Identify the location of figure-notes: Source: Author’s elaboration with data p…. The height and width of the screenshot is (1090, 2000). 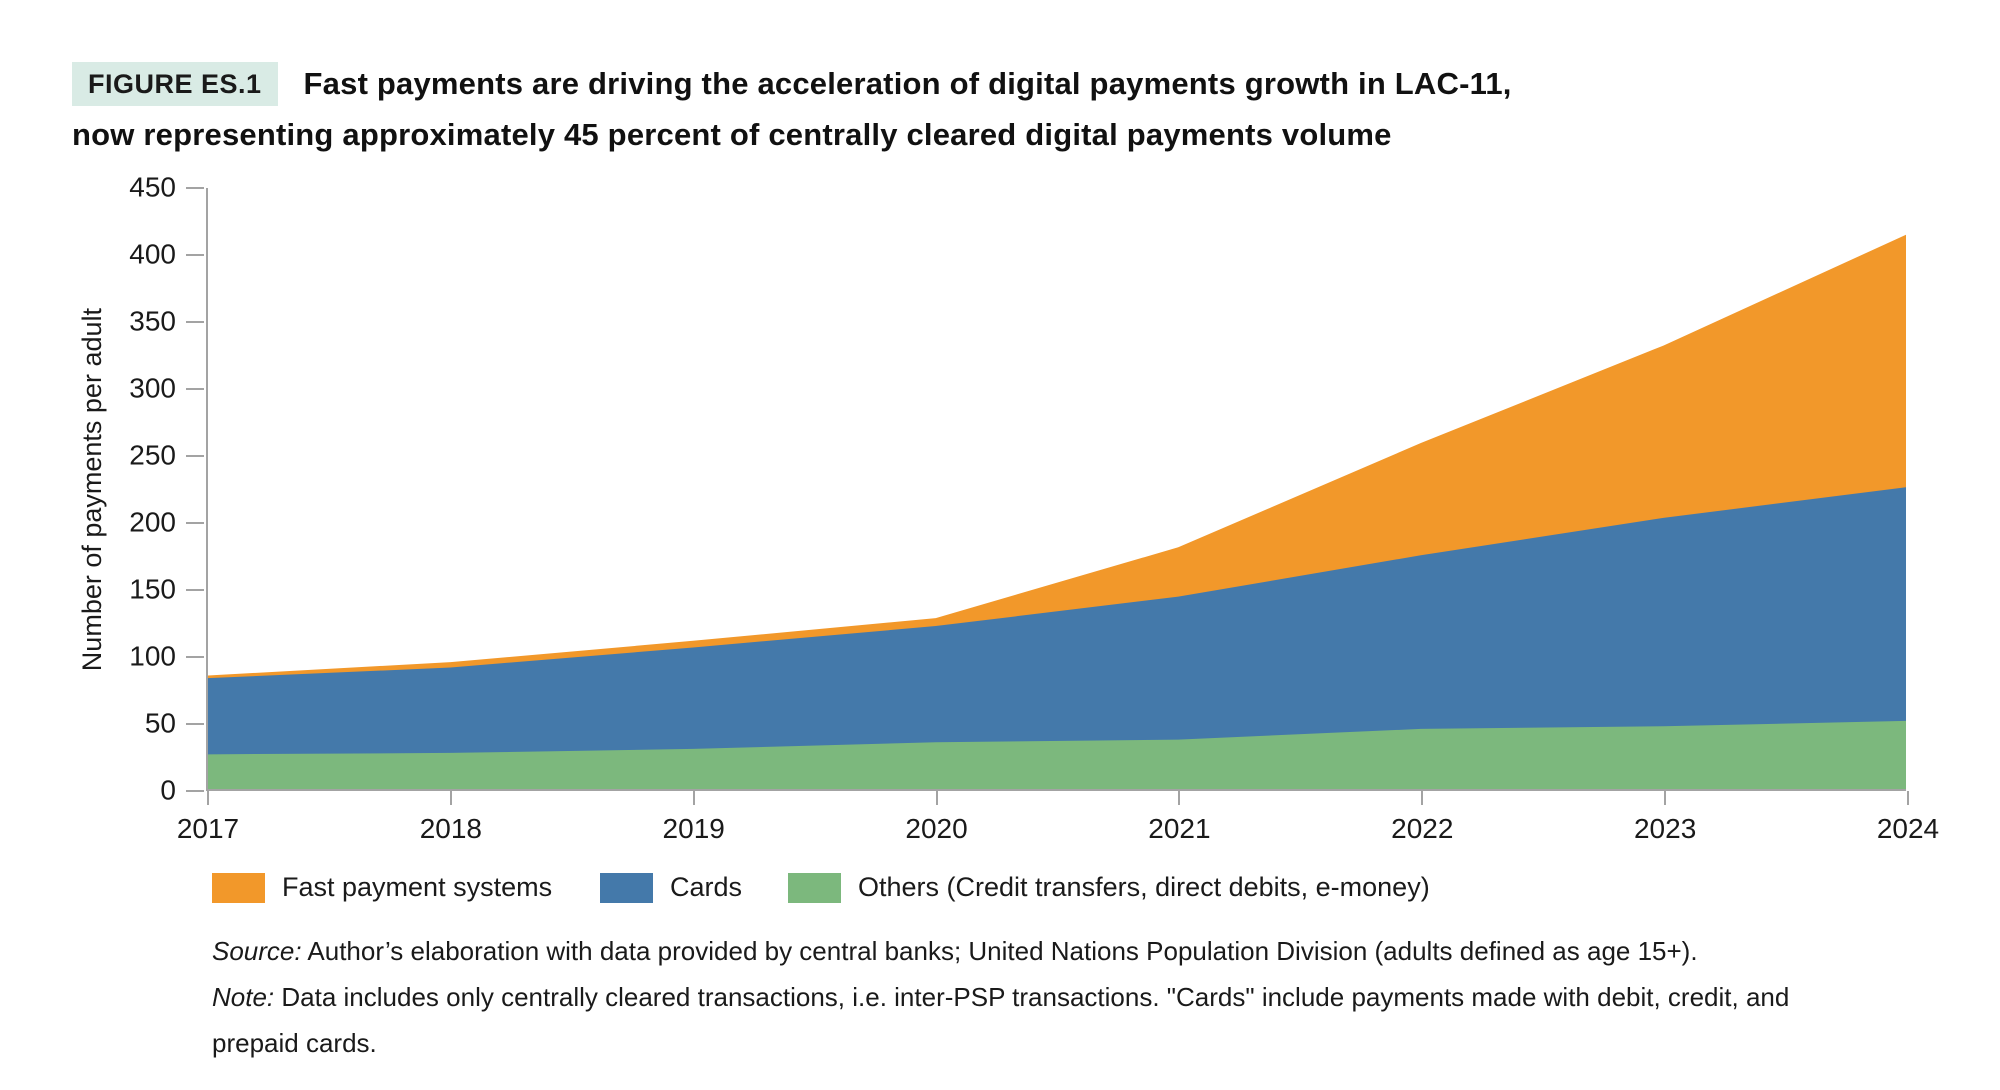
(1036, 997).